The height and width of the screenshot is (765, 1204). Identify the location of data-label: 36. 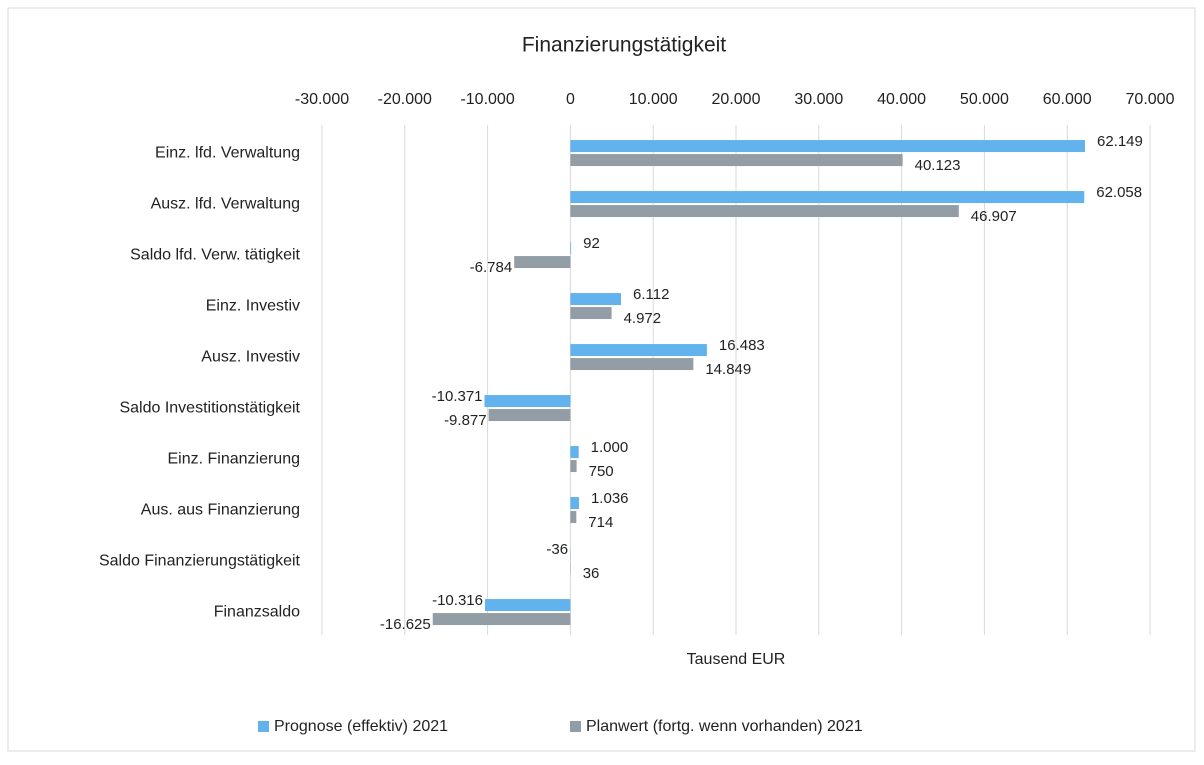
(591, 573).